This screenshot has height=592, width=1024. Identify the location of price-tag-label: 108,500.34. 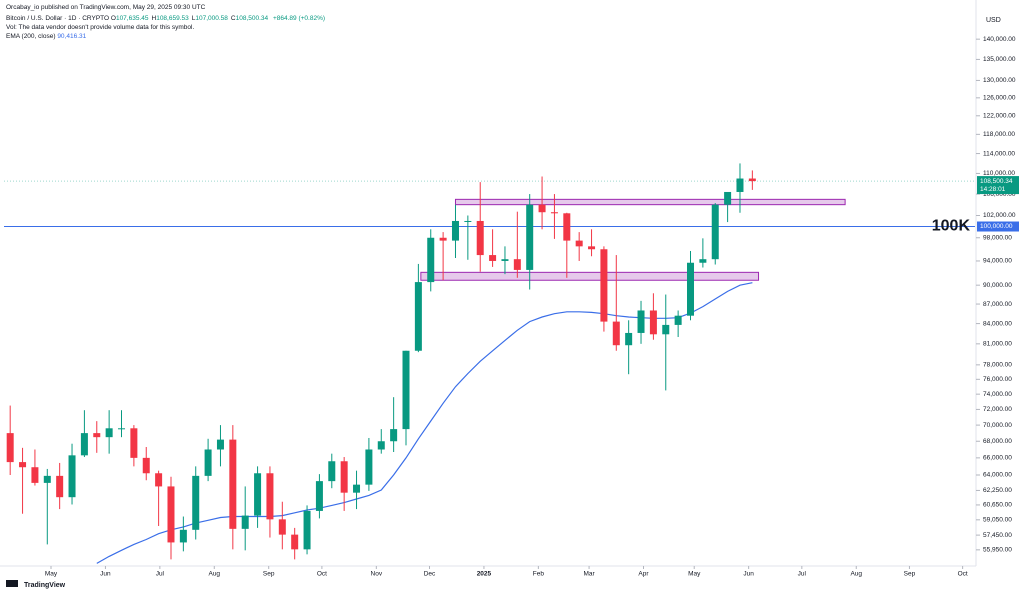
(996, 181).